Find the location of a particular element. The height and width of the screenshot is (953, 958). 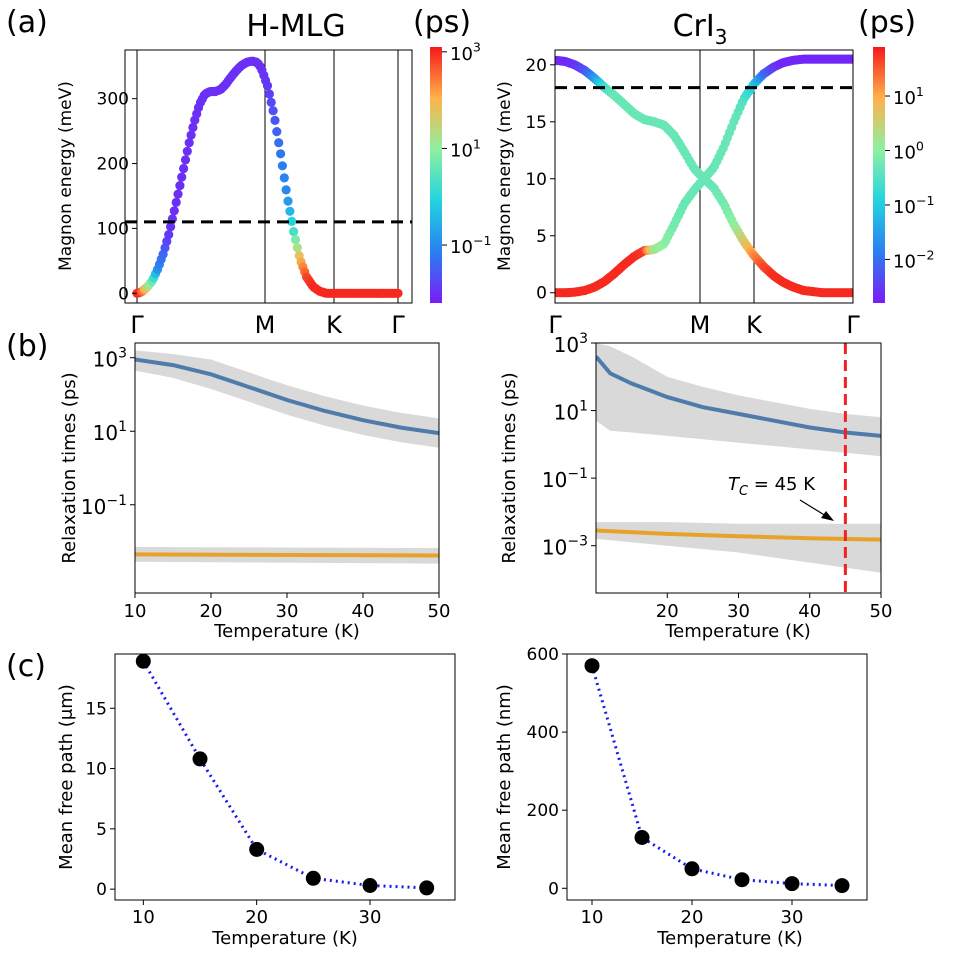

colorbar-tick-label: 10¹ is located at coordinates (465, 148).